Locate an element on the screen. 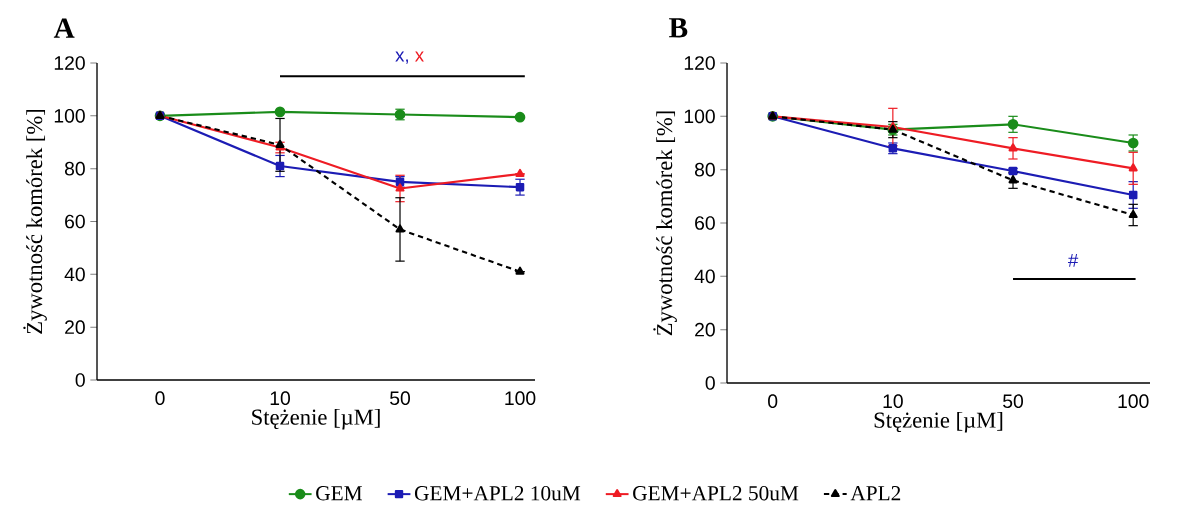 Image resolution: width=1191 pixels, height=525 pixels. annotation: x, is located at coordinates (401, 57).